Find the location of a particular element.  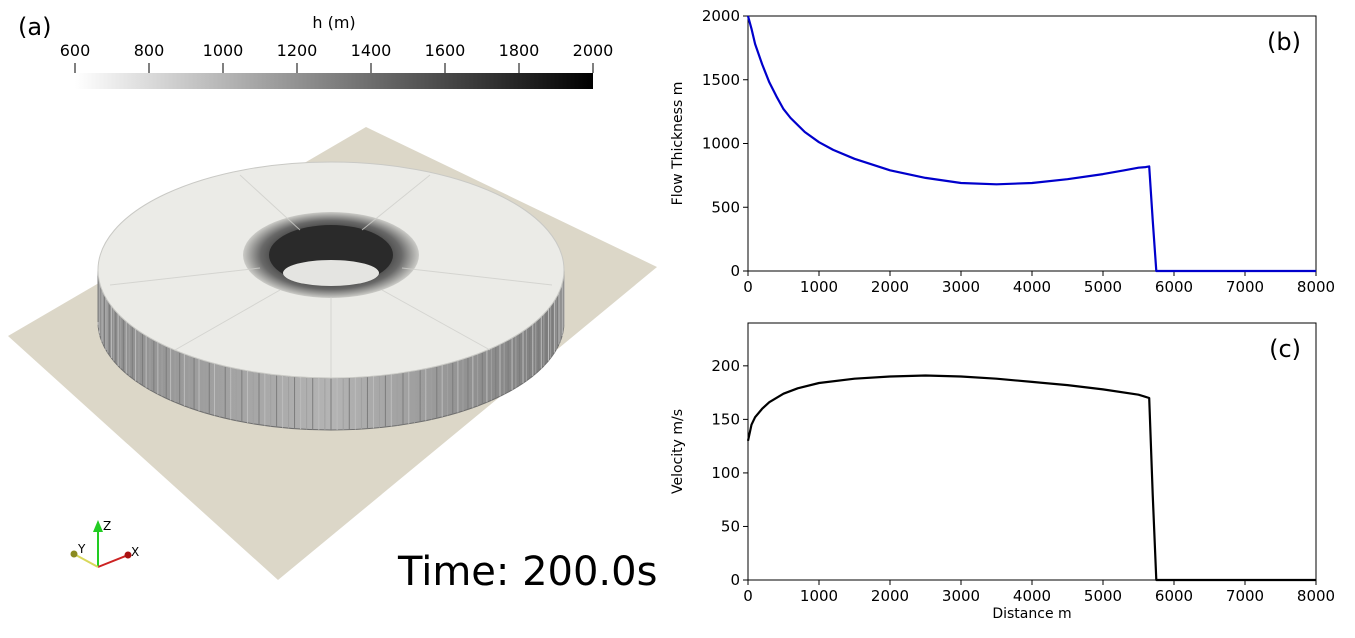

colorbar-gradient is located at coordinates (334, 81).